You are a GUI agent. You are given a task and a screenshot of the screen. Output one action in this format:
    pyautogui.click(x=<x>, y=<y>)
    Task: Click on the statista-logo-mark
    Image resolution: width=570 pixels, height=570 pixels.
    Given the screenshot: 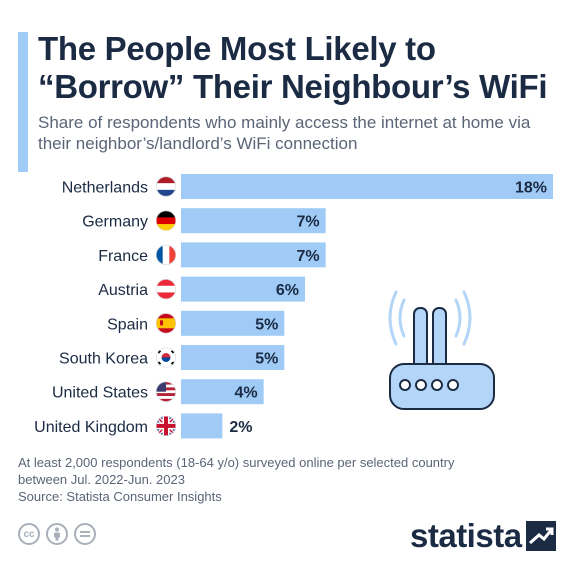 What is the action you would take?
    pyautogui.click(x=540, y=536)
    